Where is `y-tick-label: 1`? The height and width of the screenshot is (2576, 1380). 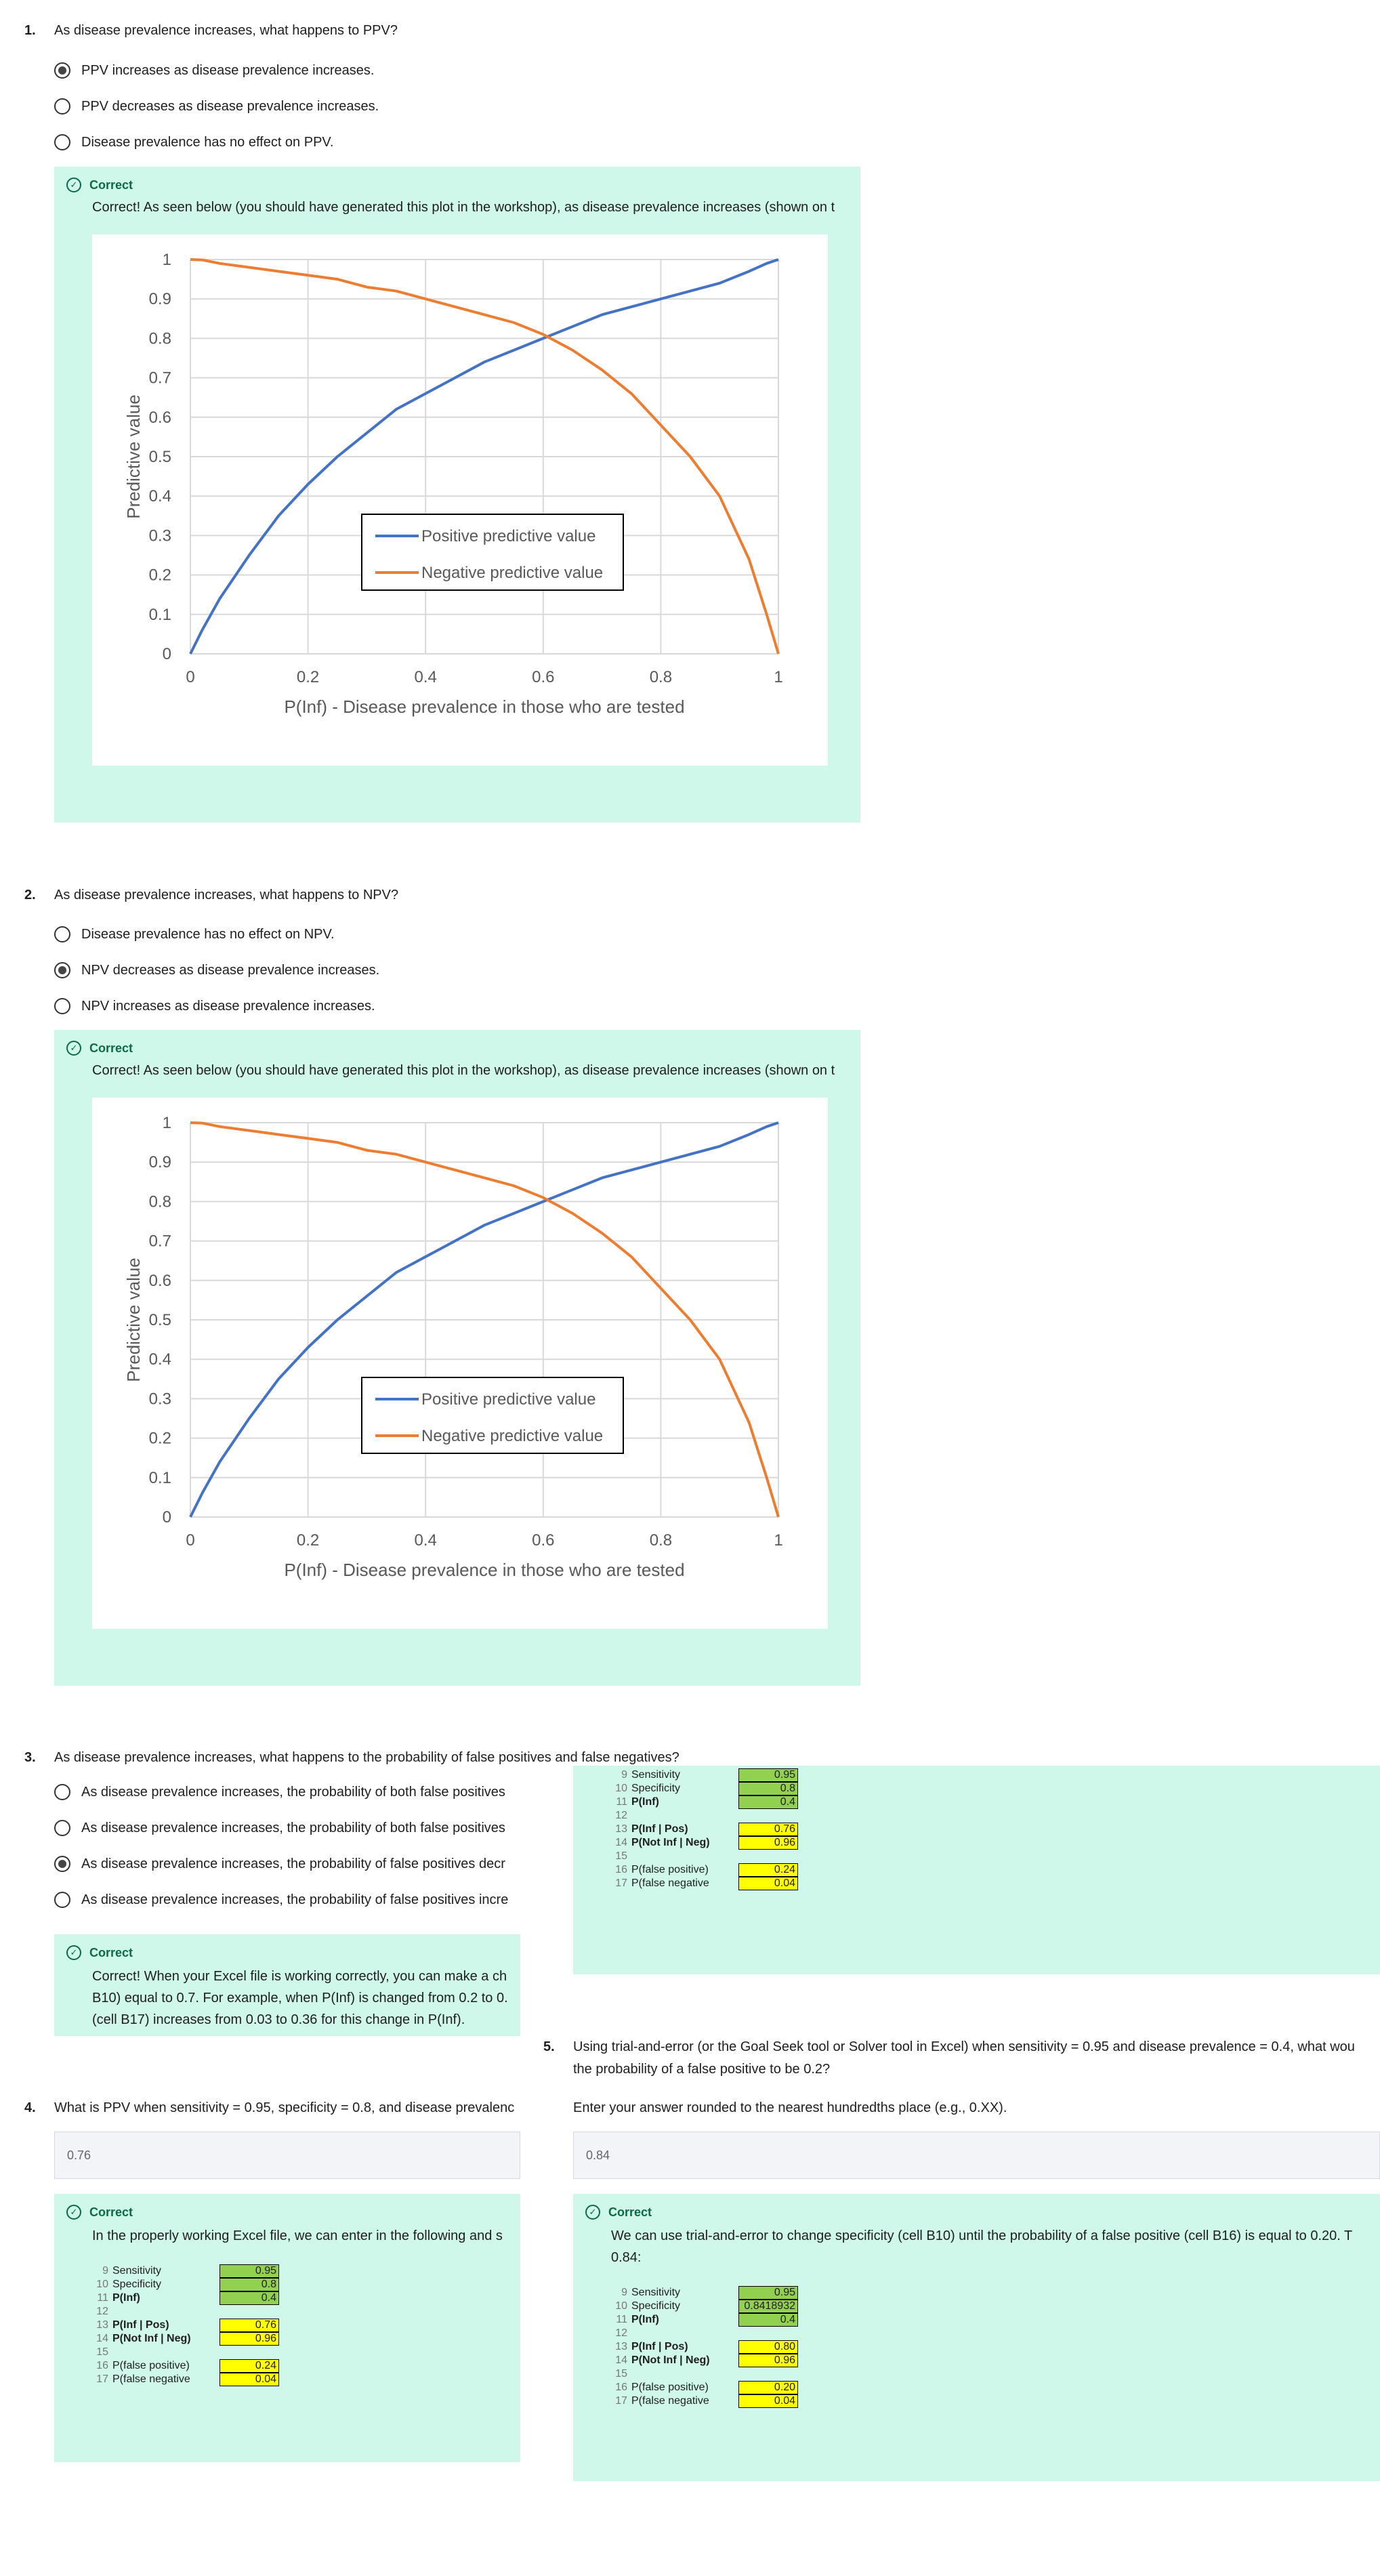
y-tick-label: 1 is located at coordinates (167, 260).